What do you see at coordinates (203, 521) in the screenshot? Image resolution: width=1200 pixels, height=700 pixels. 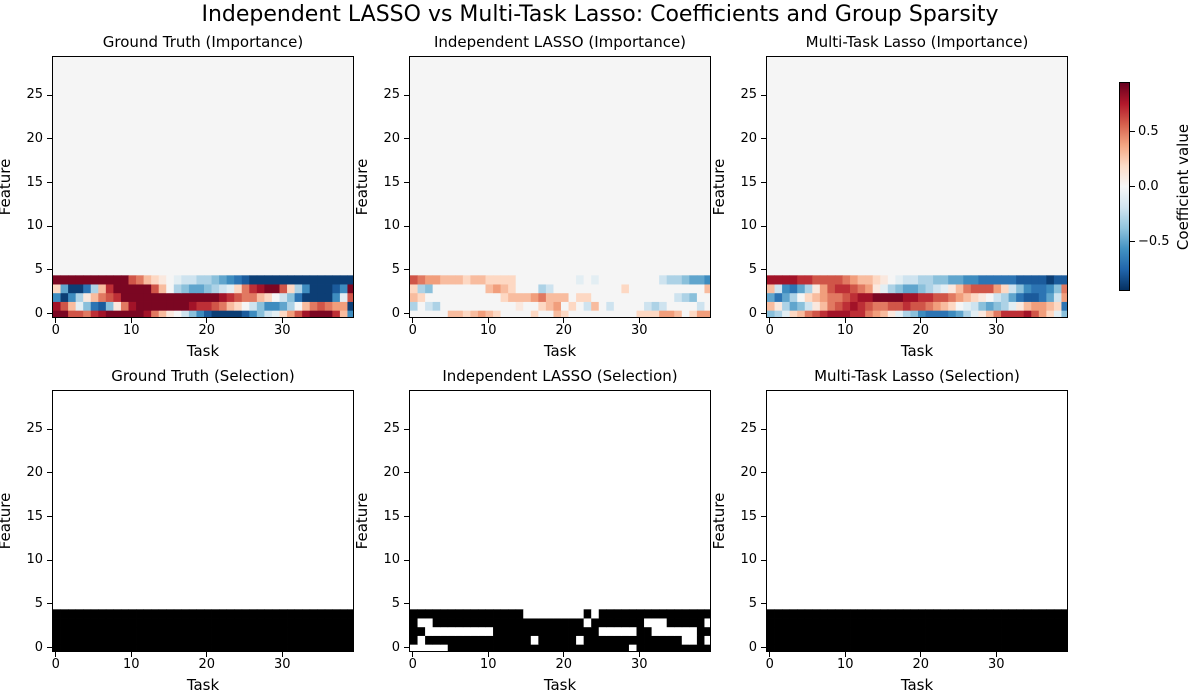 I see `heatmap-area` at bounding box center [203, 521].